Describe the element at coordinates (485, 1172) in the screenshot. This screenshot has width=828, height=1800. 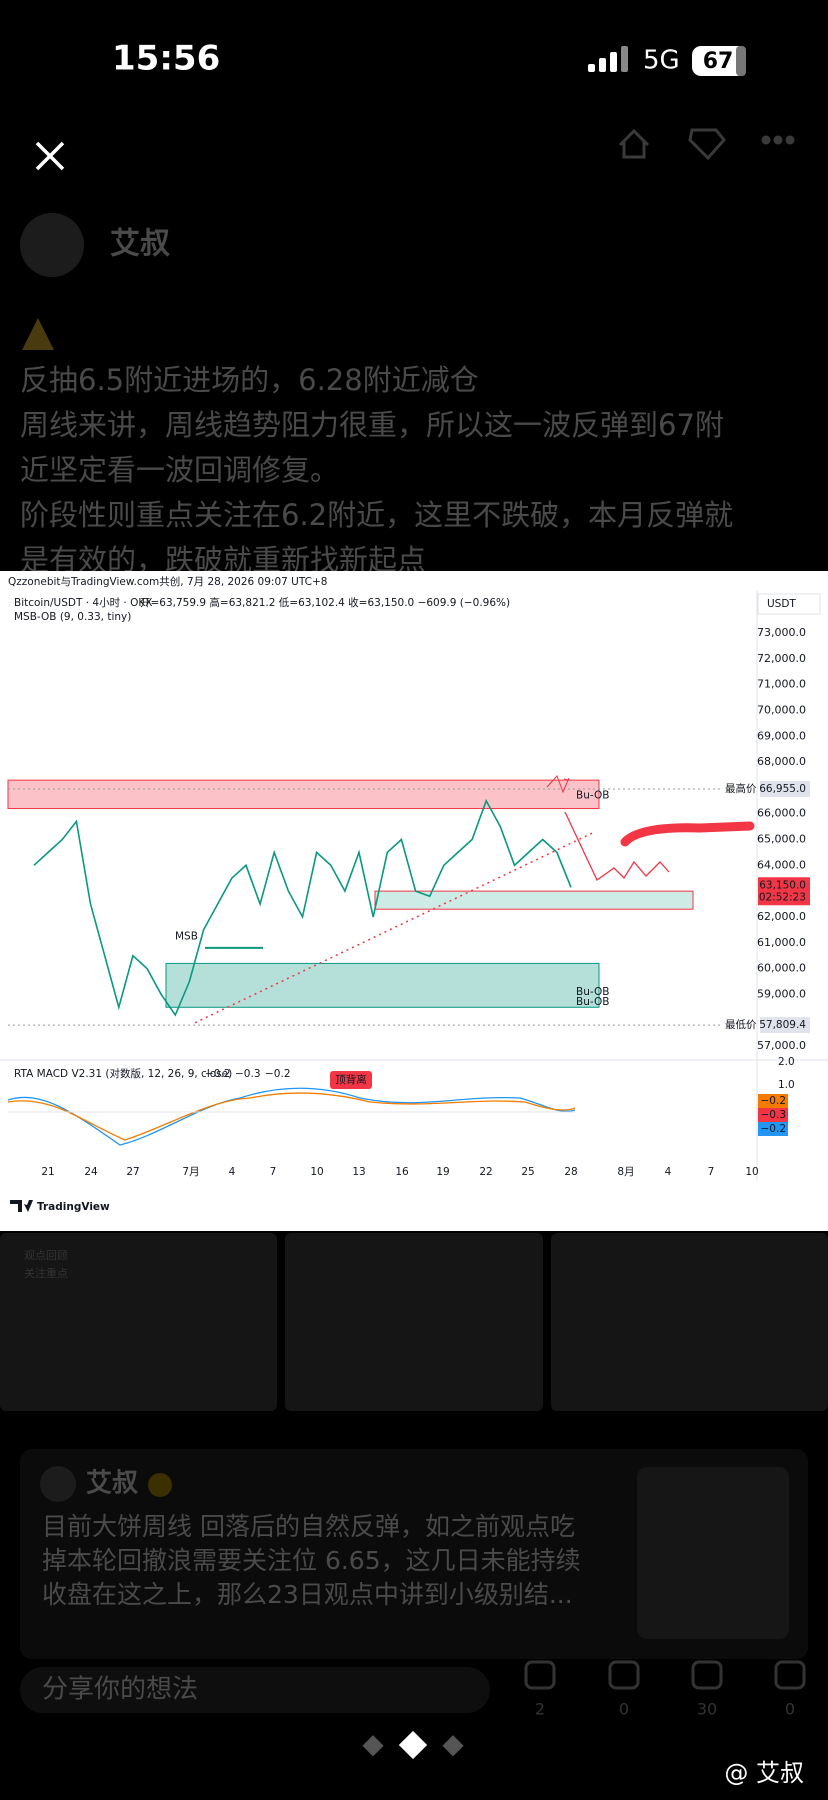
I see `x-tick-label: 22` at that location.